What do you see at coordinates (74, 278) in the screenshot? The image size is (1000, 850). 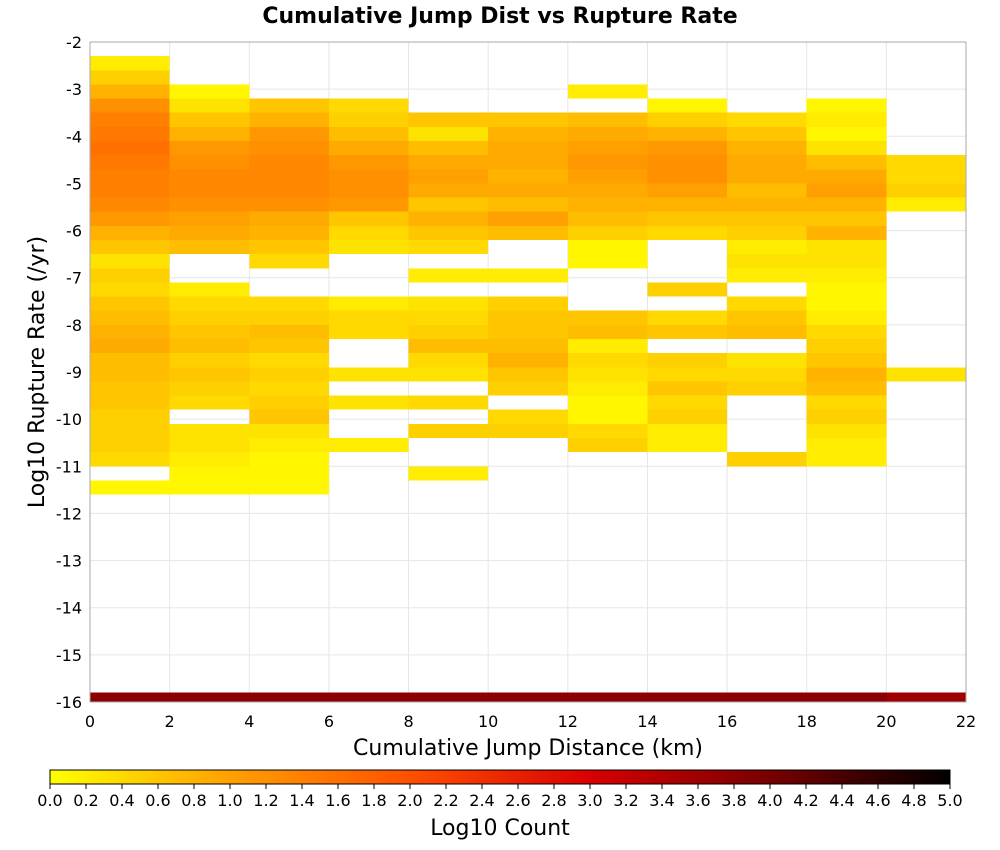 I see `y-tick-label: -7` at bounding box center [74, 278].